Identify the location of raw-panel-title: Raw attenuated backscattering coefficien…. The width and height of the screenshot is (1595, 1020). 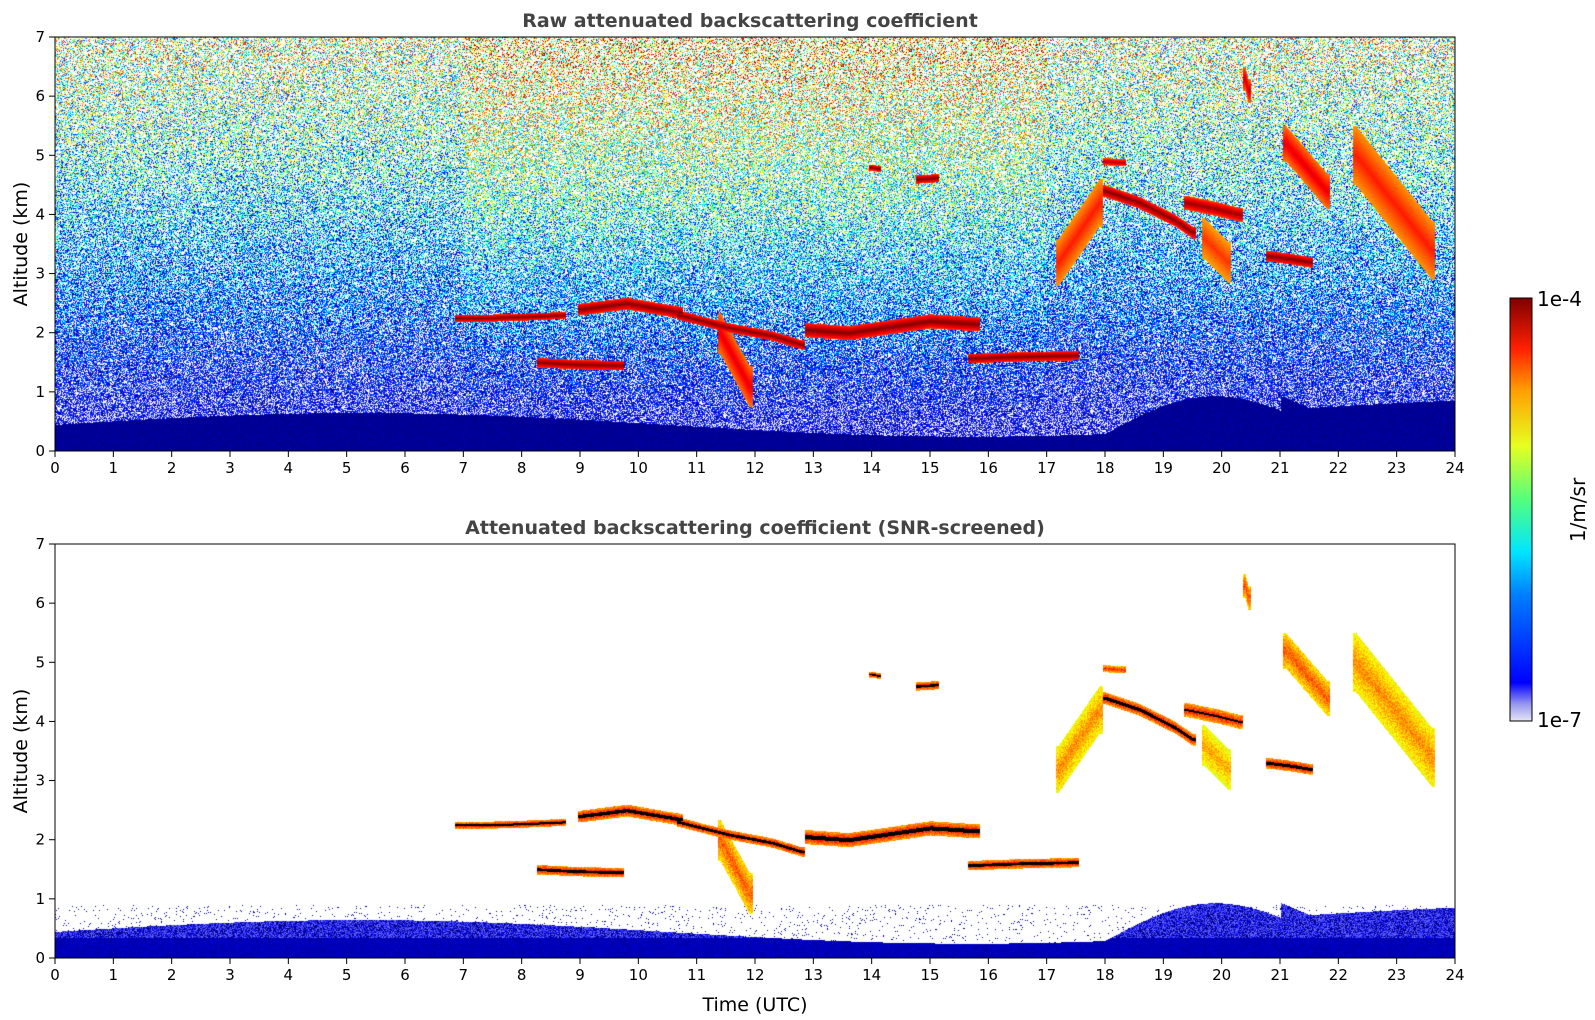
(750, 21).